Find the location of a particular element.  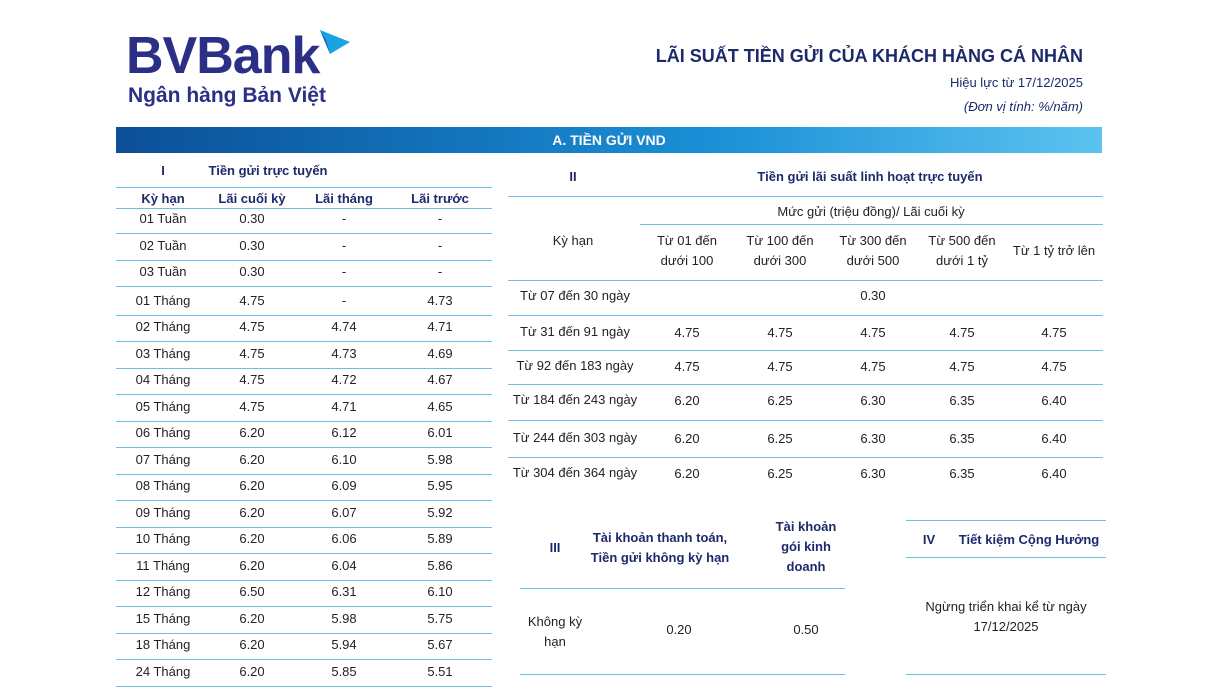

term-cell: 09 Tháng is located at coordinates (163, 512).